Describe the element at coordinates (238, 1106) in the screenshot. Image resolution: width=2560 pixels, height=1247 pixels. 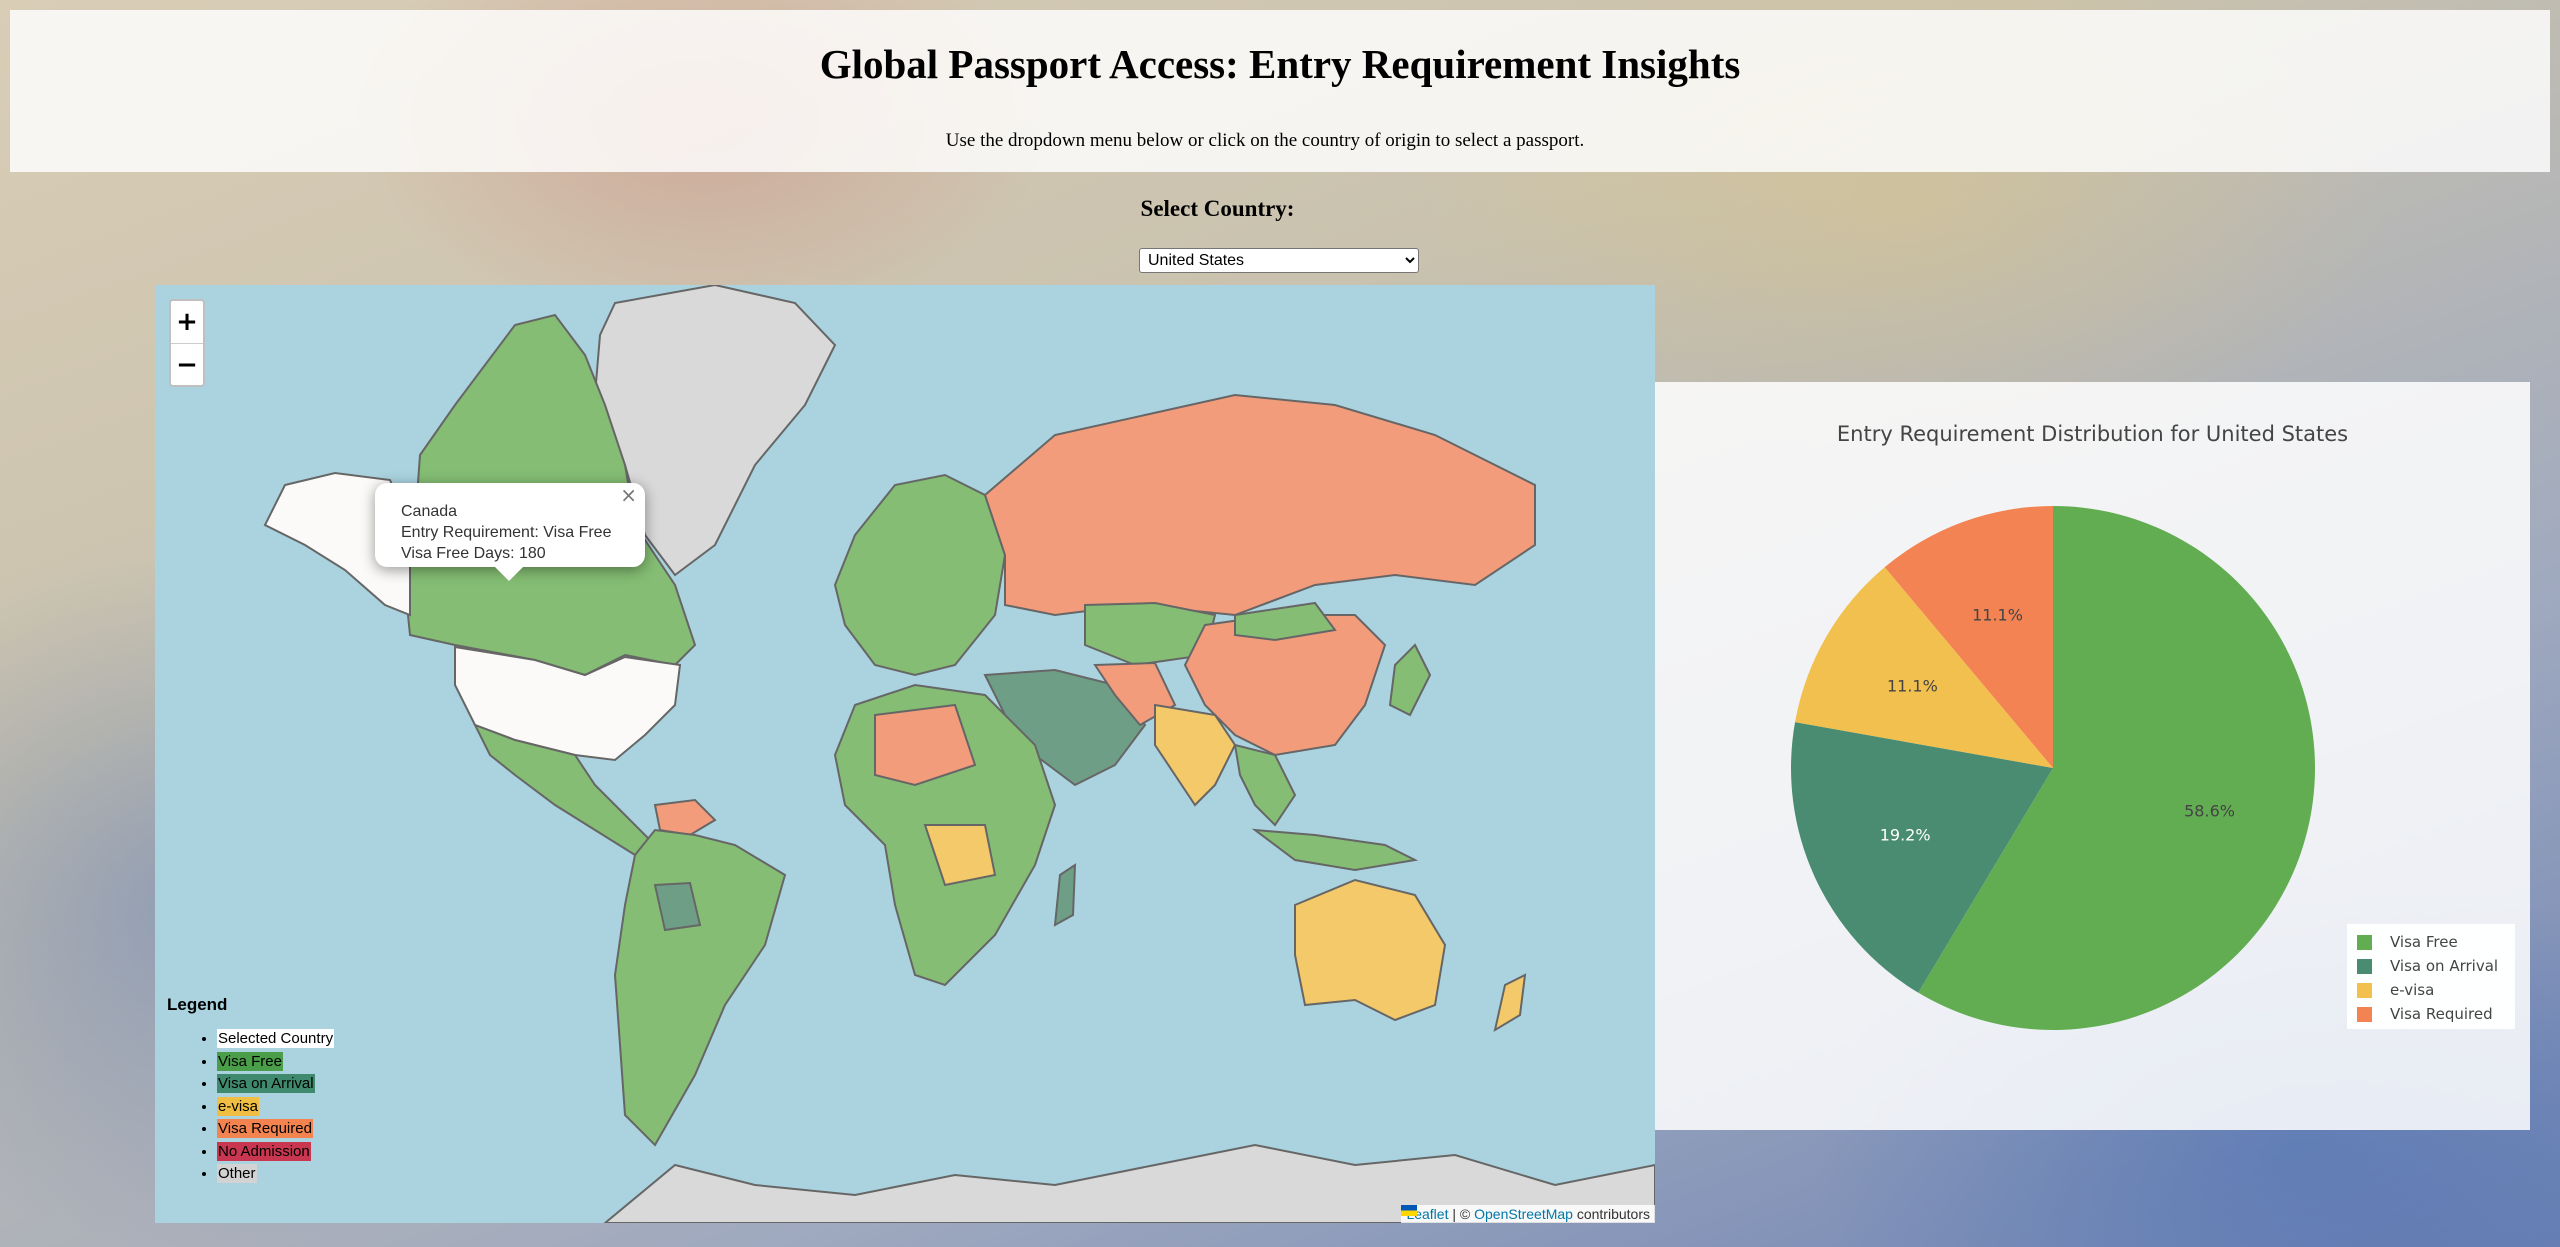
I see `legend-item-label: e-visa` at that location.